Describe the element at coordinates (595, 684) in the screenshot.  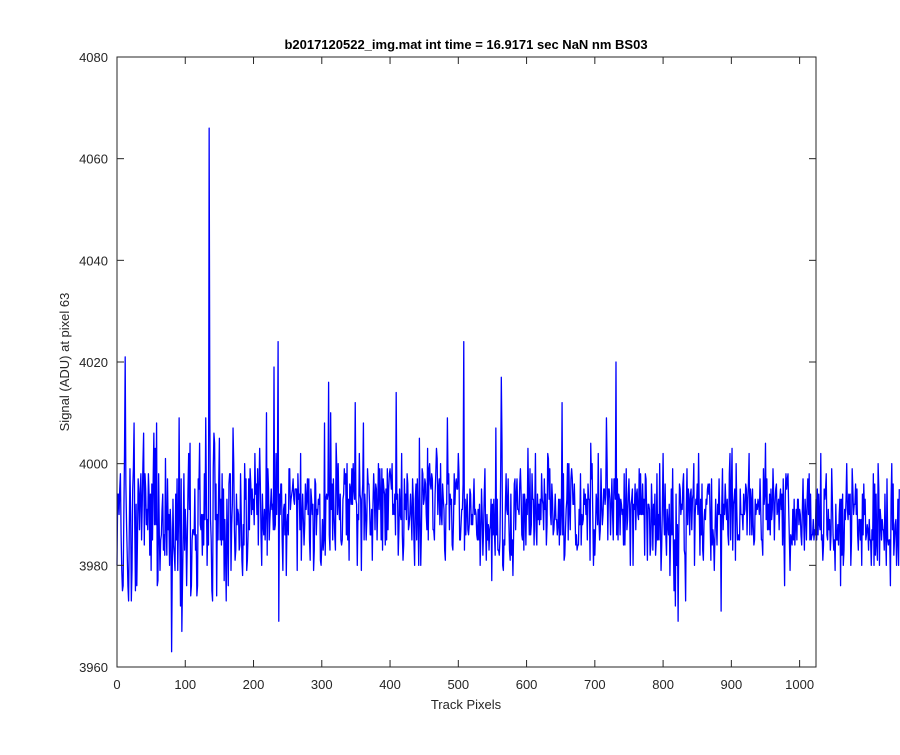
I see `x-tick-label: 700` at that location.